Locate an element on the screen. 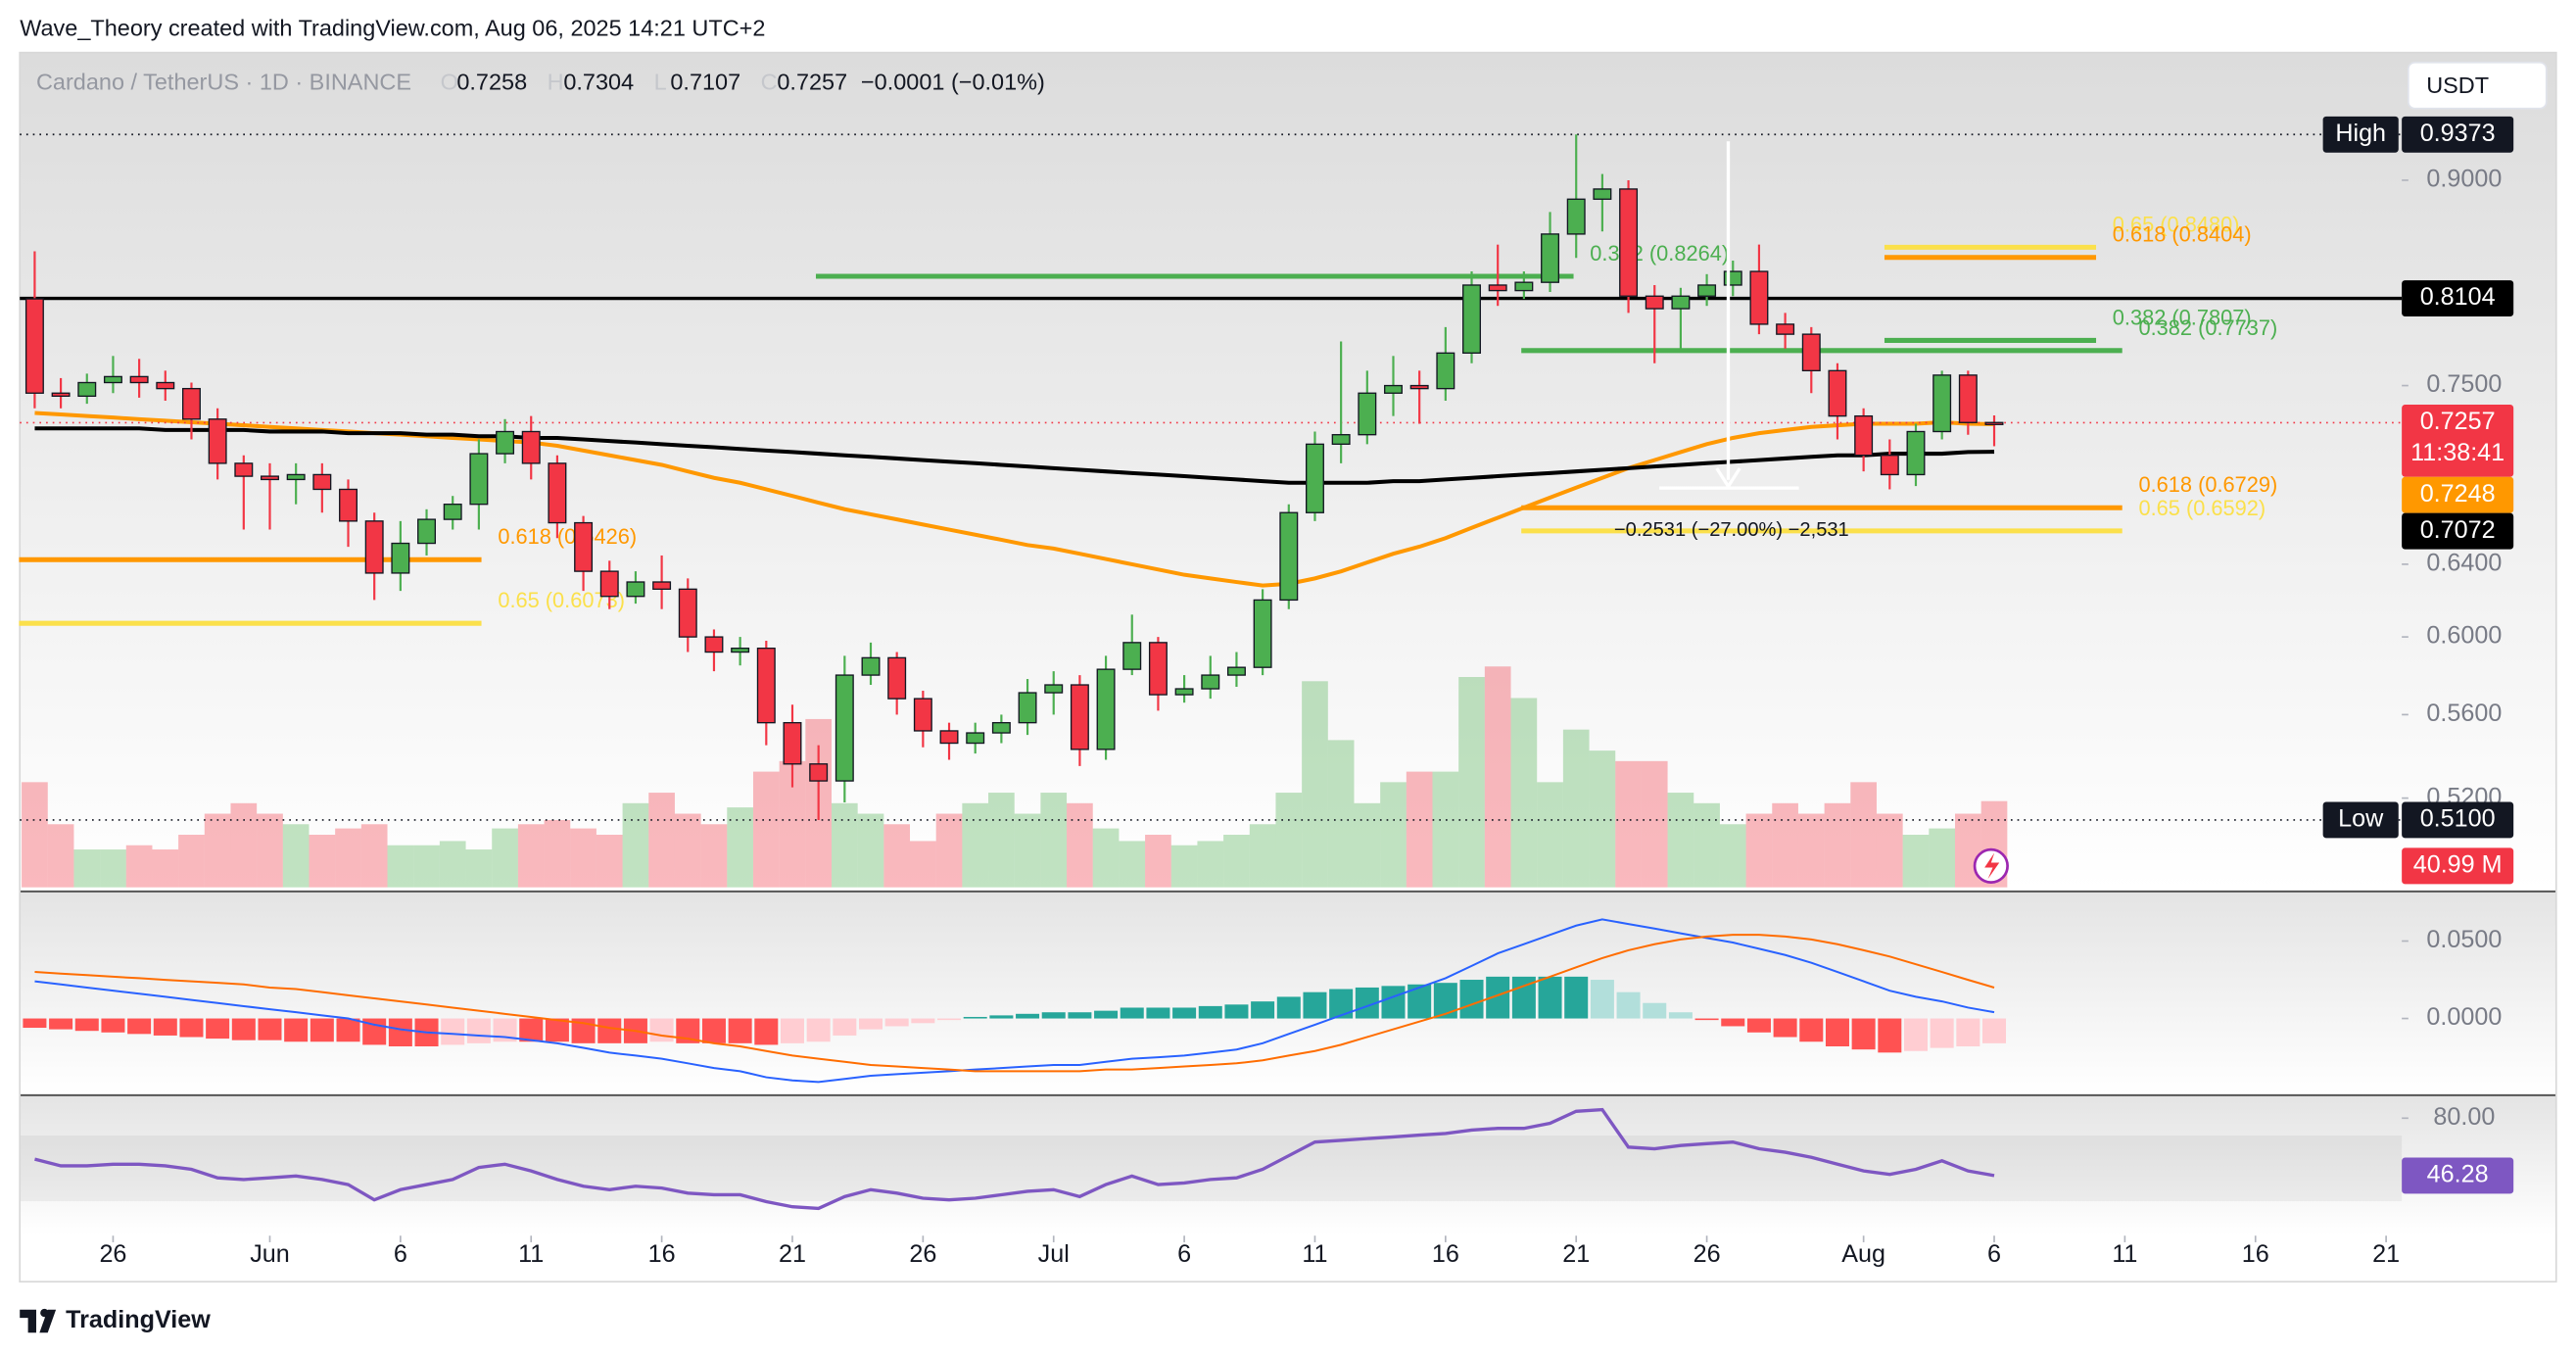 Image resolution: width=2576 pixels, height=1354 pixels. hline-value-box is located at coordinates (2458, 298).